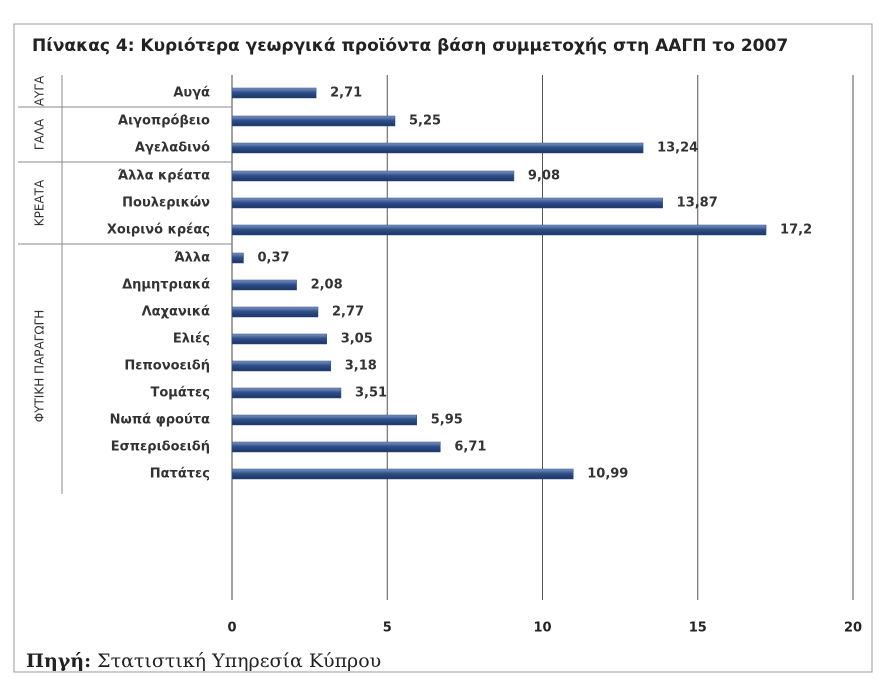 The height and width of the screenshot is (681, 881). What do you see at coordinates (180, 393) in the screenshot?
I see `category-label: Τομάτες` at bounding box center [180, 393].